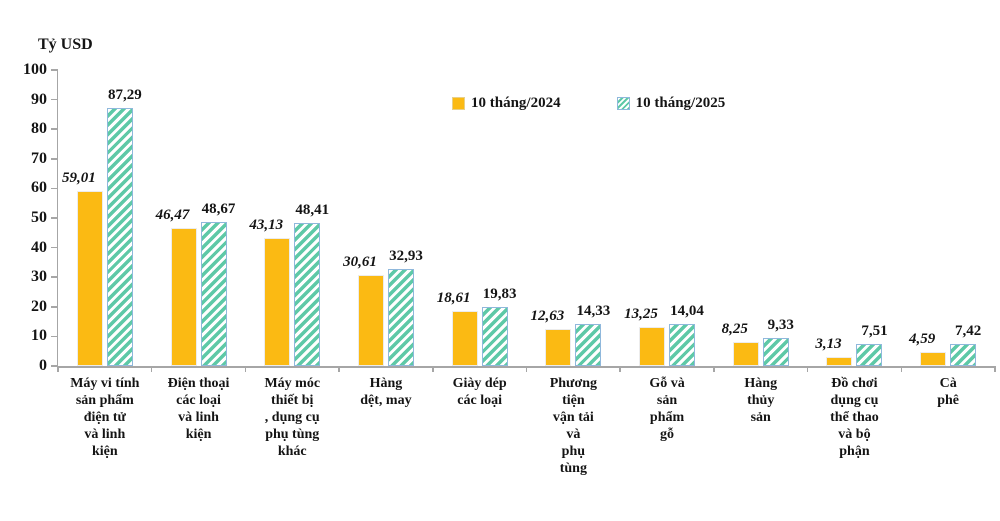  What do you see at coordinates (479, 392) in the screenshot?
I see `category-label: Giày dép các loại` at bounding box center [479, 392].